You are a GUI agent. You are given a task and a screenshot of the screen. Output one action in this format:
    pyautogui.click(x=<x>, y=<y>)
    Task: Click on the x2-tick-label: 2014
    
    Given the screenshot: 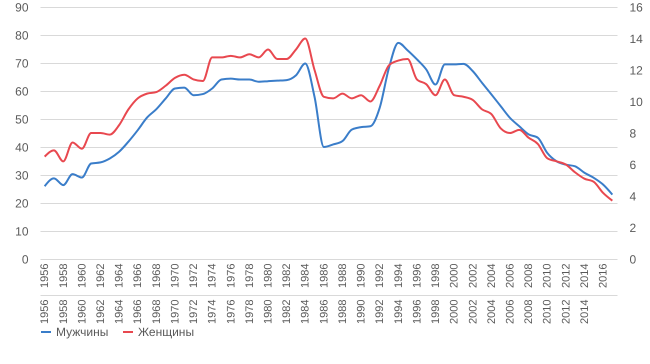 What is the action you would take?
    pyautogui.click(x=584, y=312)
    